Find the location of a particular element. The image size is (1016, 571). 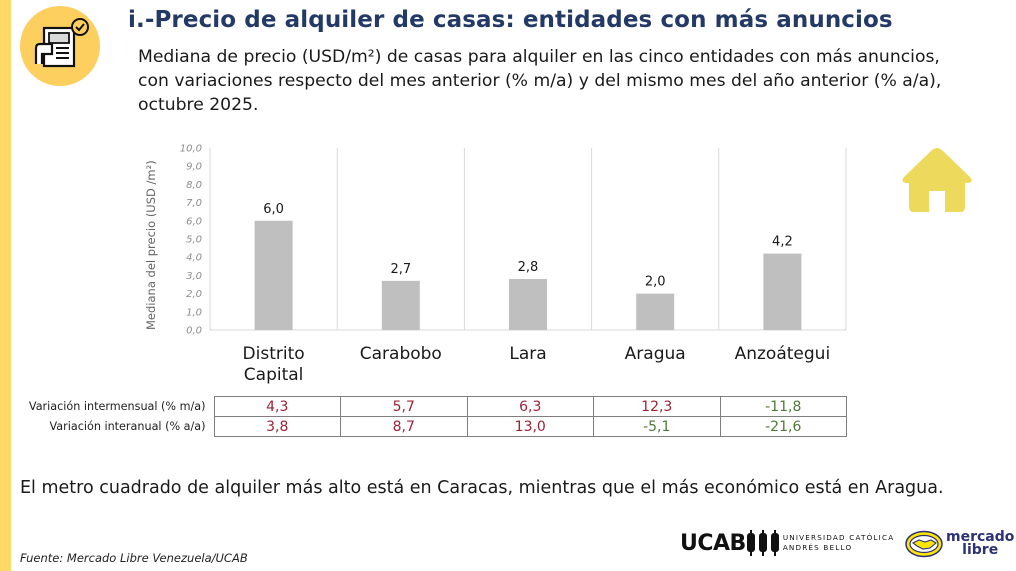

ucab-columns-icon is located at coordinates (762, 543).